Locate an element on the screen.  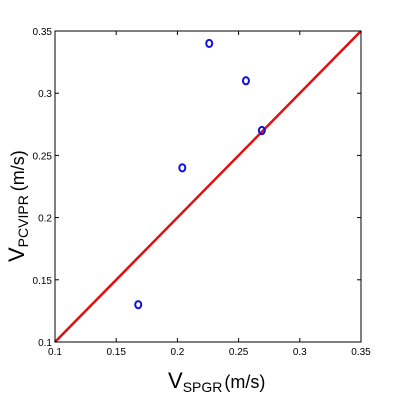
y-tick-label: 0.3 is located at coordinates (45, 94).